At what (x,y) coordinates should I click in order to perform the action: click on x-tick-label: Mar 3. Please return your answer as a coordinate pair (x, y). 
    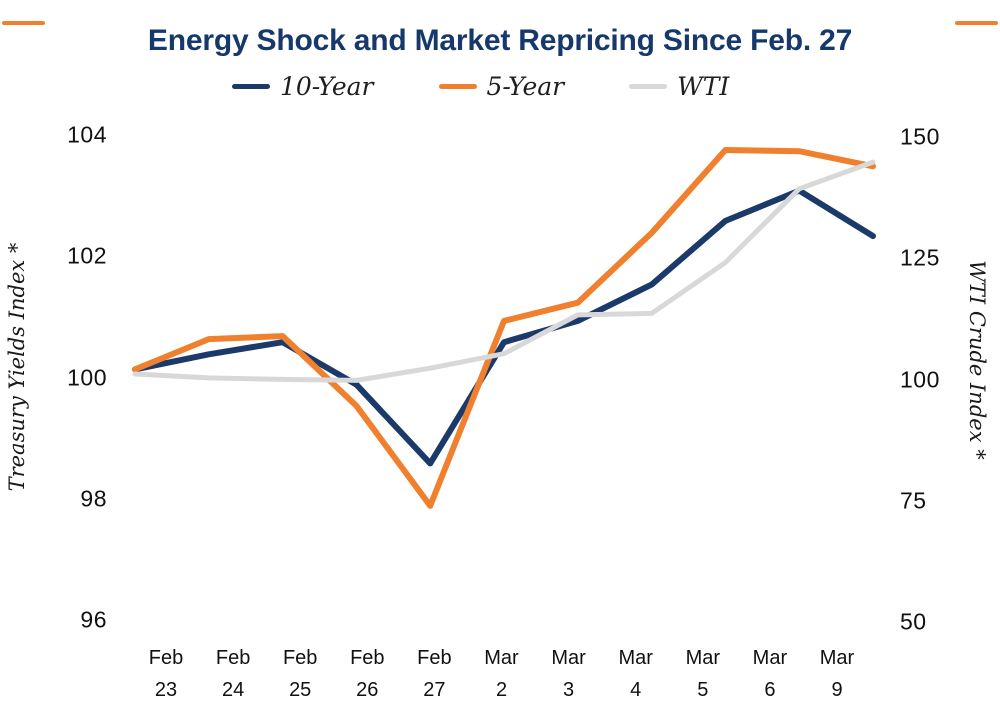
    Looking at the image, I should click on (569, 672).